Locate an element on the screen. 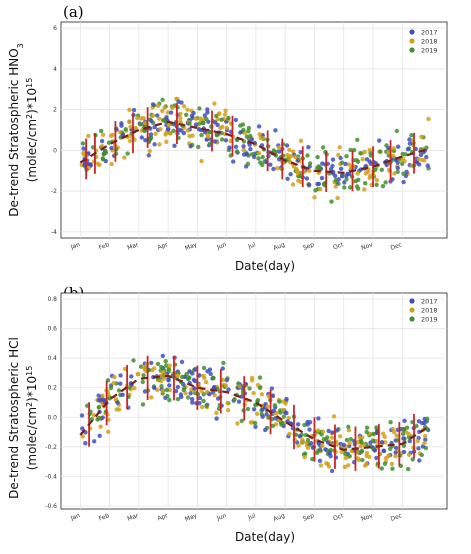 The width and height of the screenshot is (471, 554). x-tick-label: Apr is located at coordinates (163, 246).